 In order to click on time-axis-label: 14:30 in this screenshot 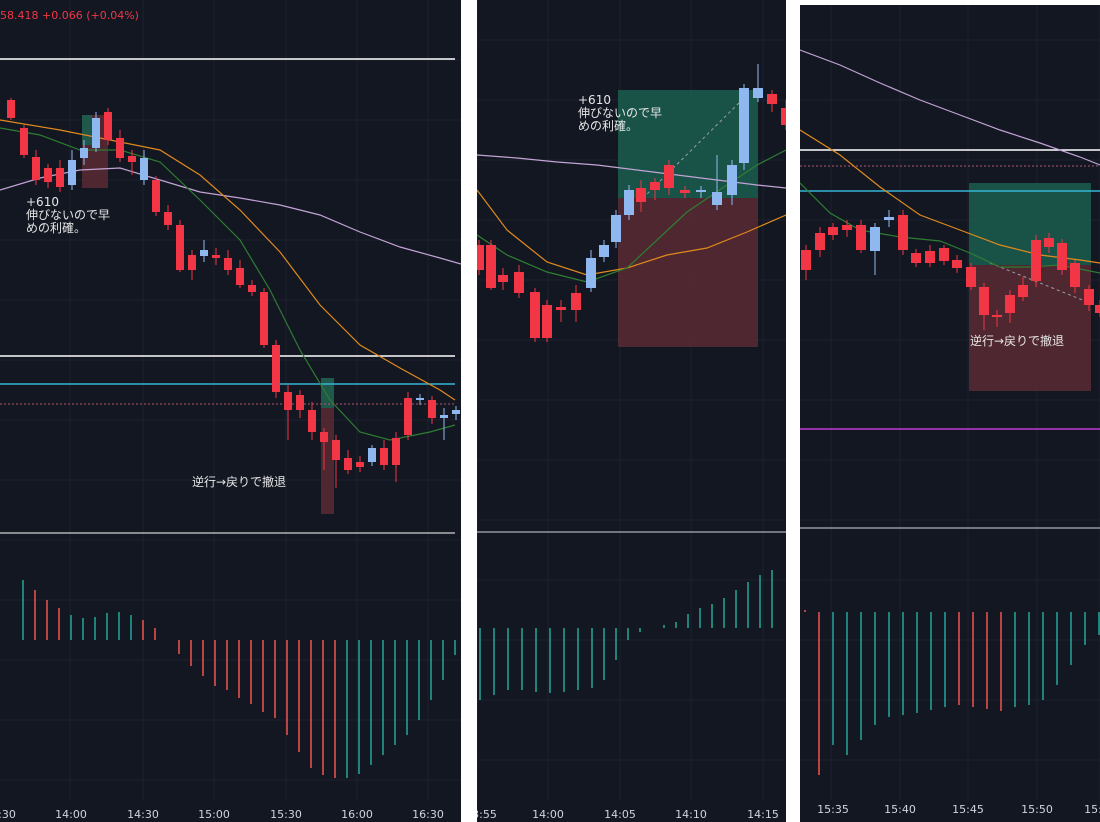, I will do `click(143, 814)`.